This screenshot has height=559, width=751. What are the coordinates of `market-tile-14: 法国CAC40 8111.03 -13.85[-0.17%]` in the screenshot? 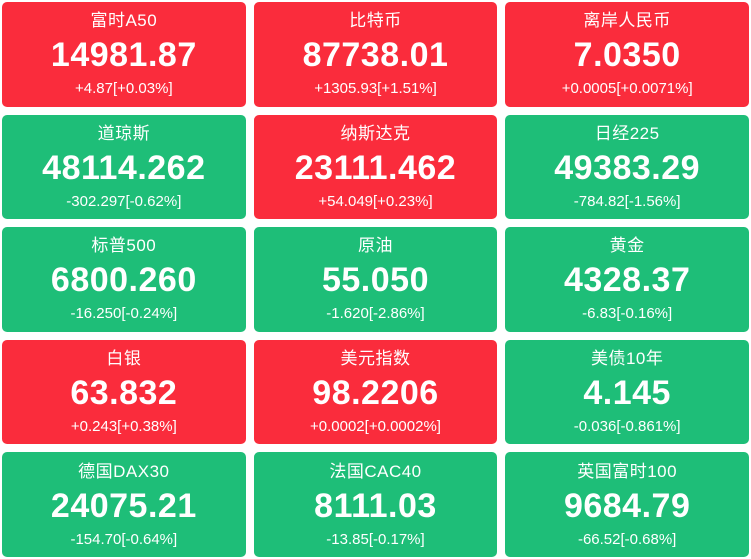 It's located at (375, 504).